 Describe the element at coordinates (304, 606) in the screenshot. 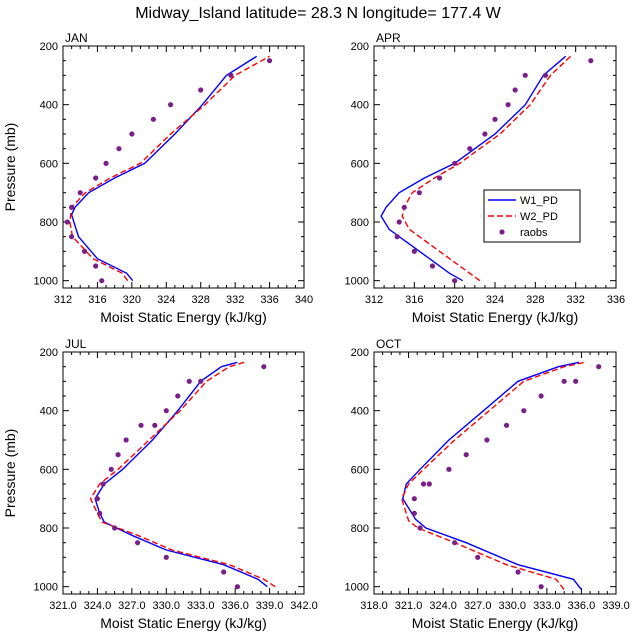

I see `x-tick-label: 342.0` at that location.